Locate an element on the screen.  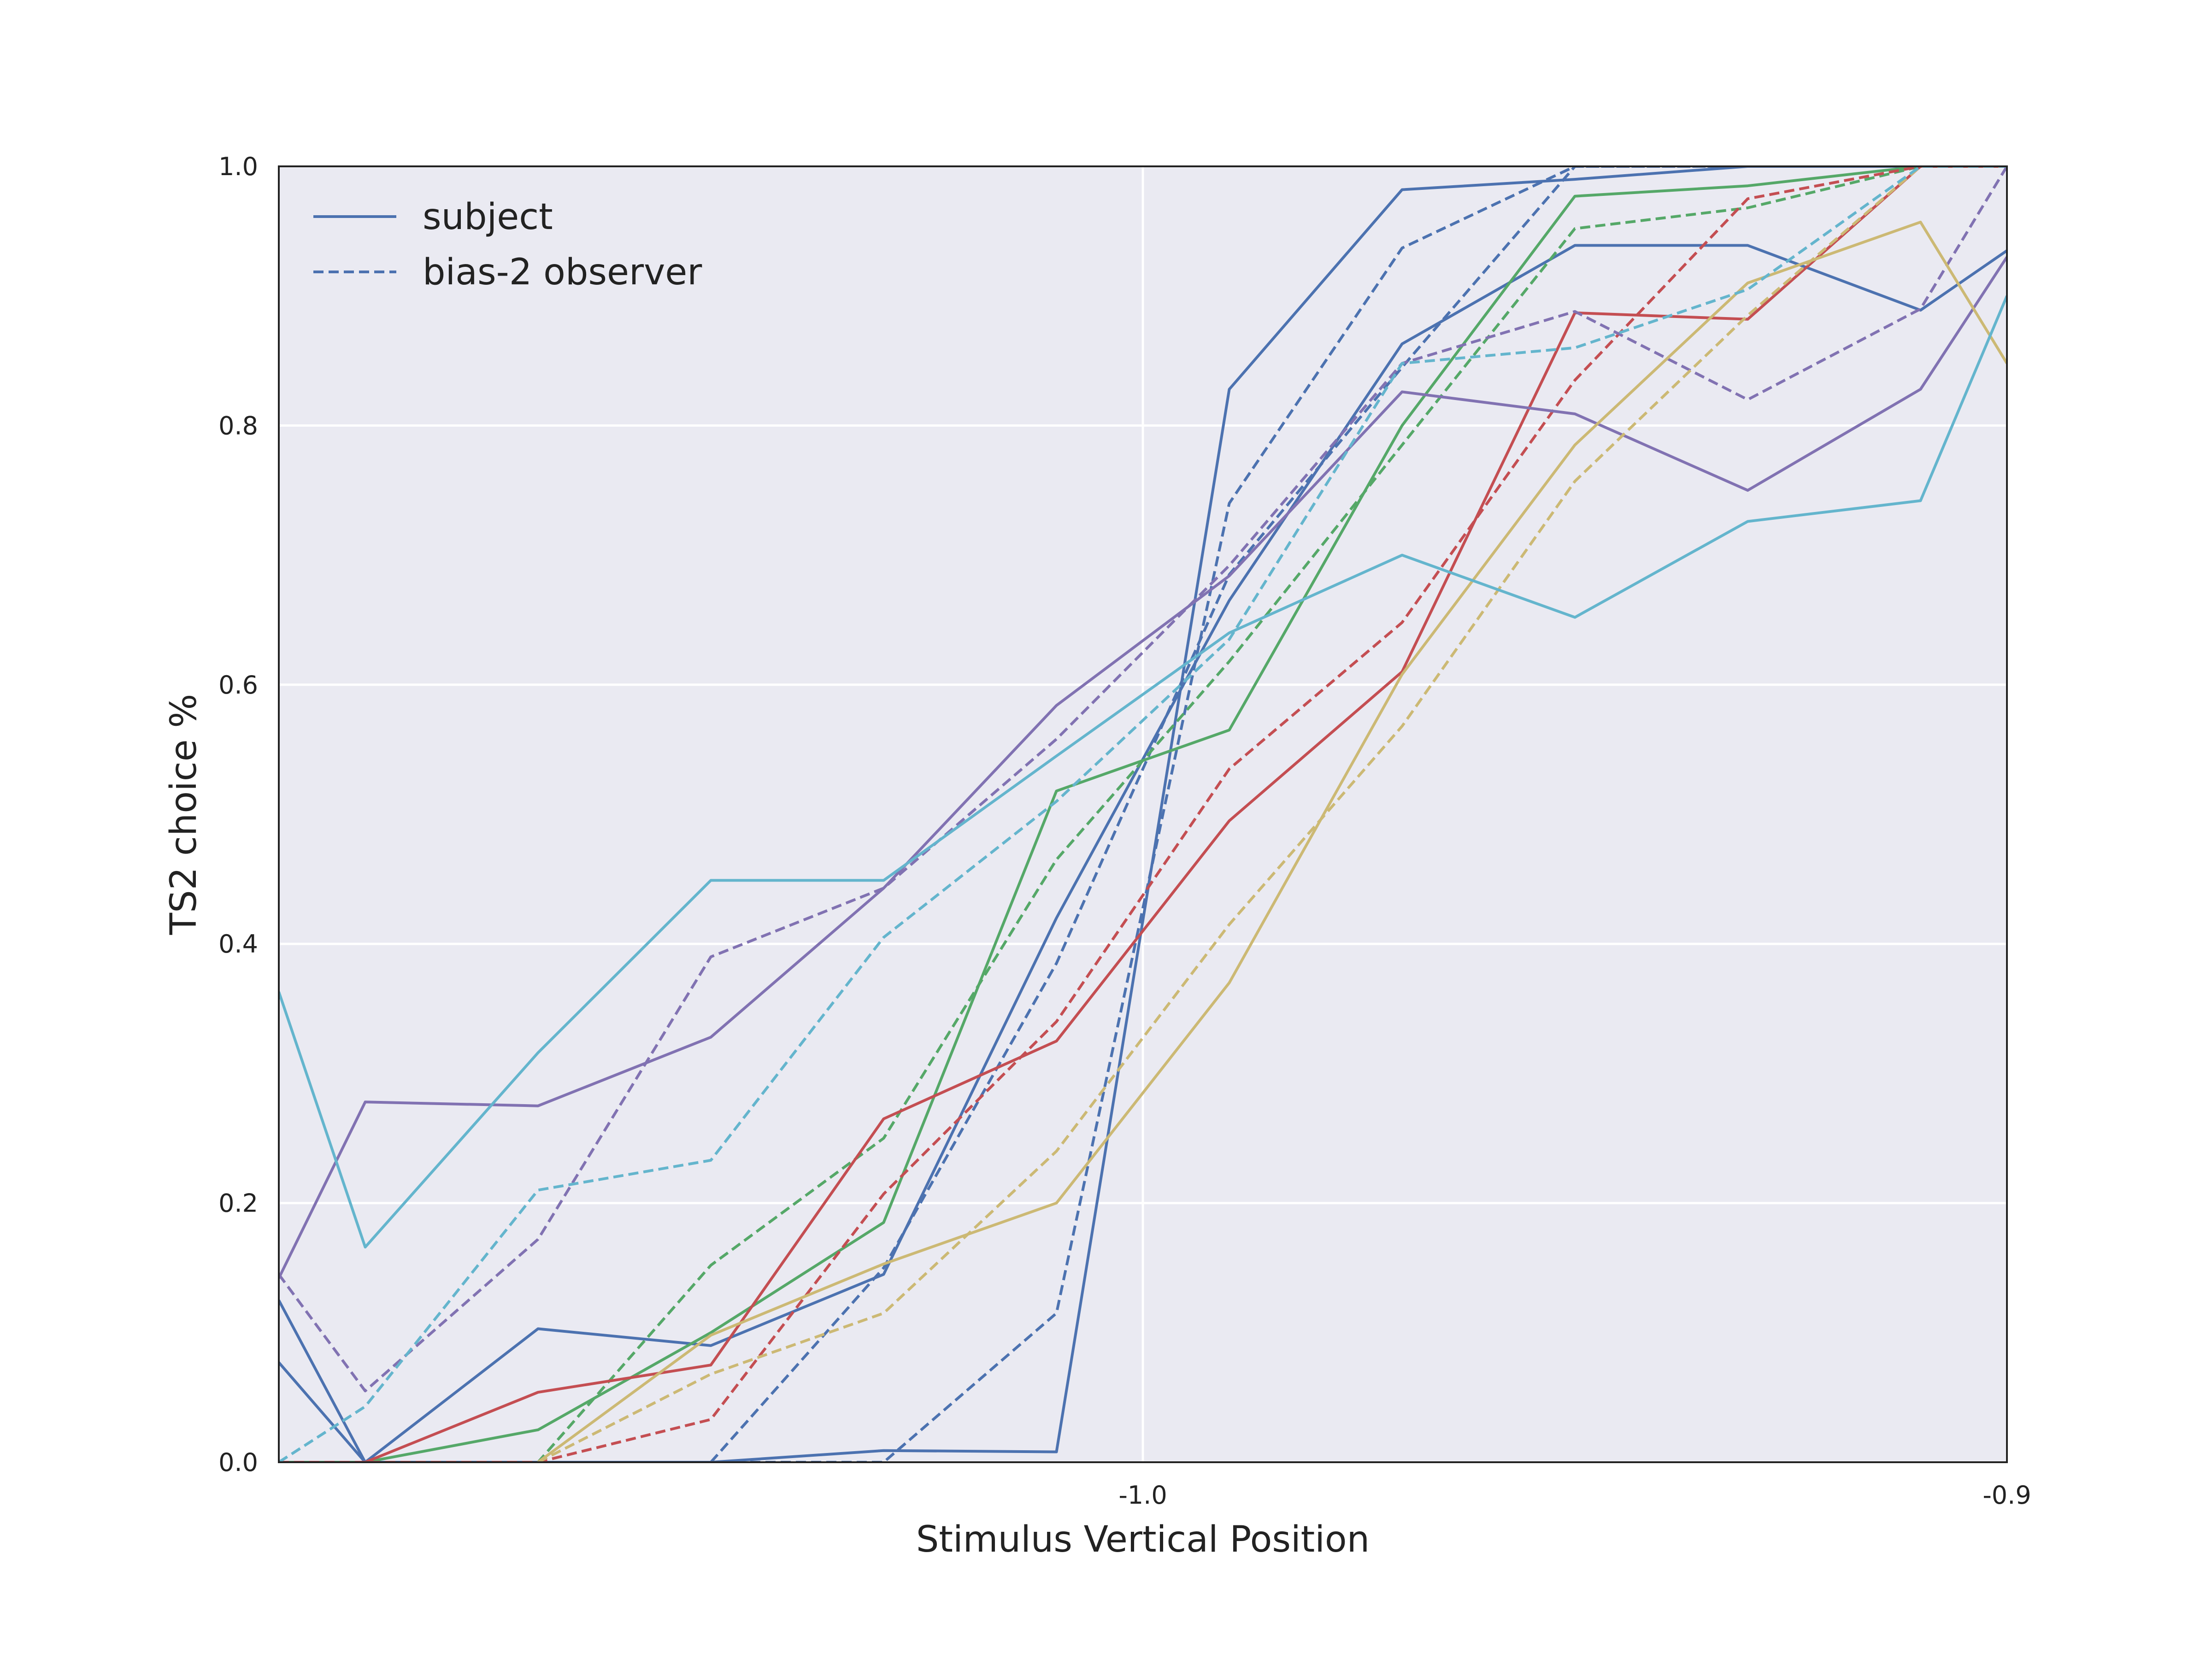
legend-label-bias-2-observer: bias-2 observer is located at coordinates (562, 272).